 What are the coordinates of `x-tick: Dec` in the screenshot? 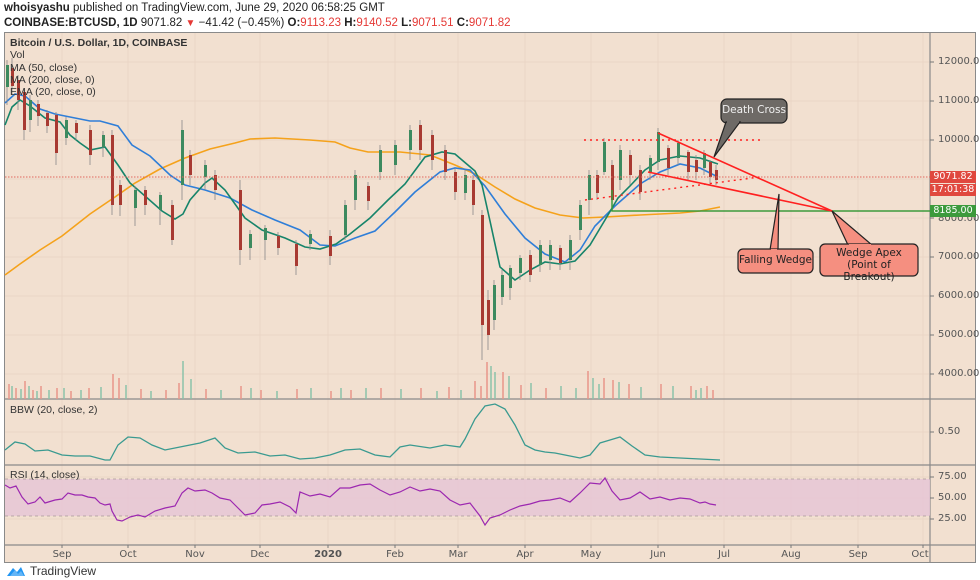 It's located at (260, 554).